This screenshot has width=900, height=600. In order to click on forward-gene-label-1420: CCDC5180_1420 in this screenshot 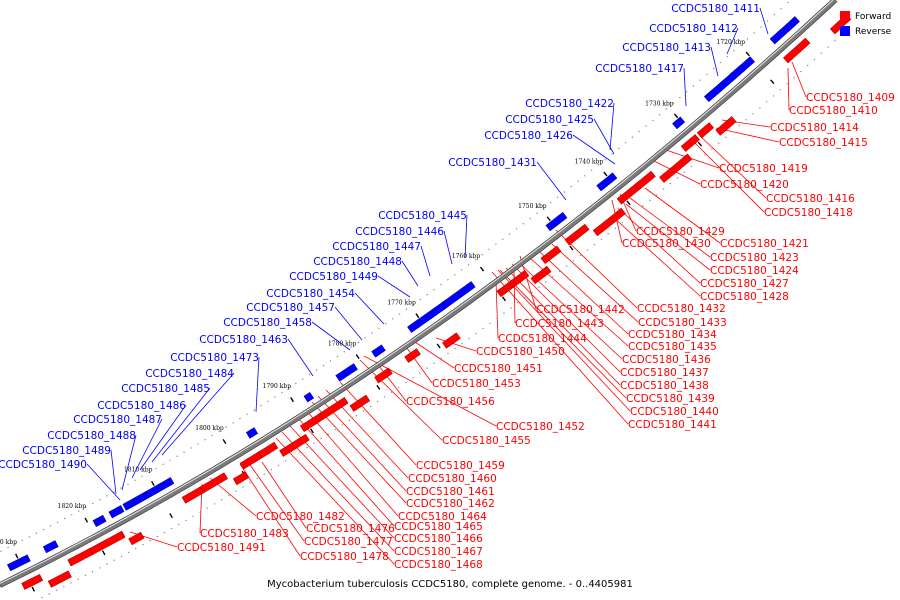, I will do `click(744, 185)`.